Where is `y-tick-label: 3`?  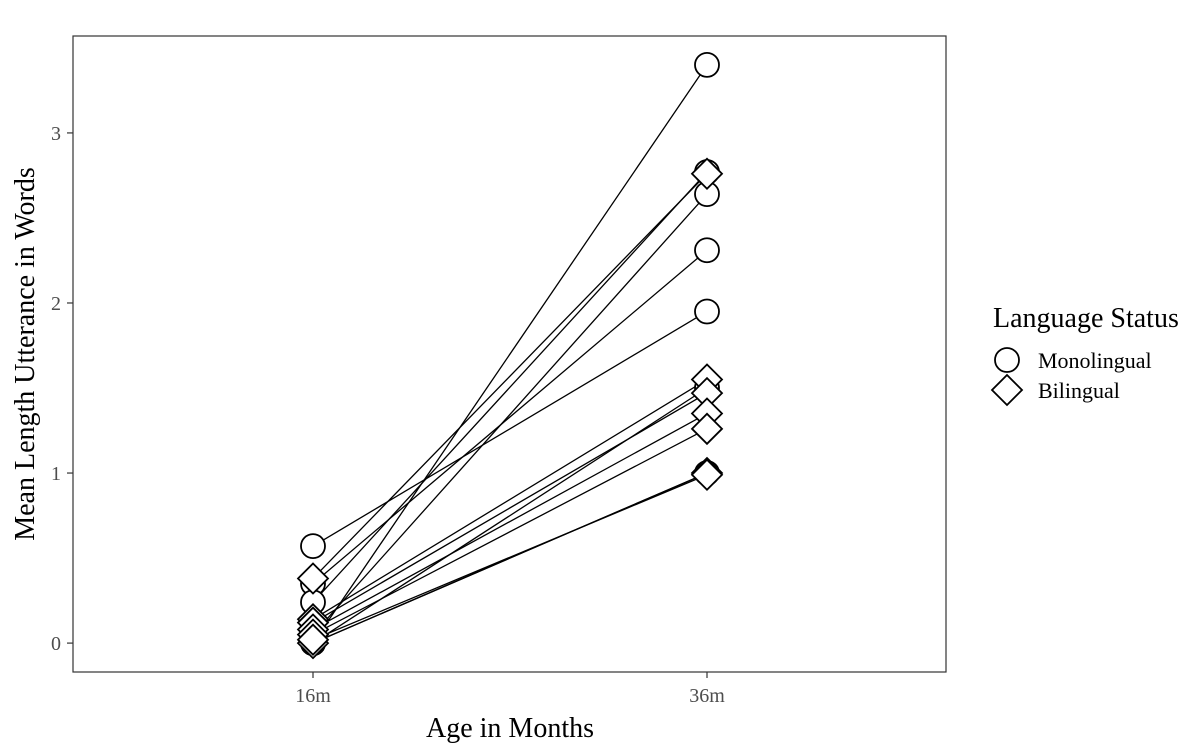
y-tick-label: 3 is located at coordinates (56, 134).